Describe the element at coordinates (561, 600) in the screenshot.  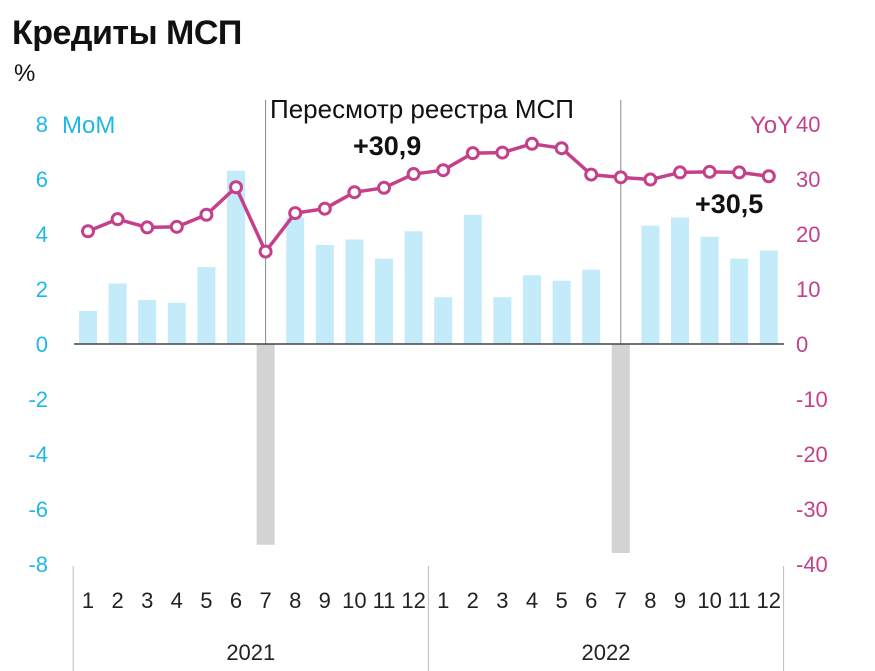
I see `month-label: 5` at that location.